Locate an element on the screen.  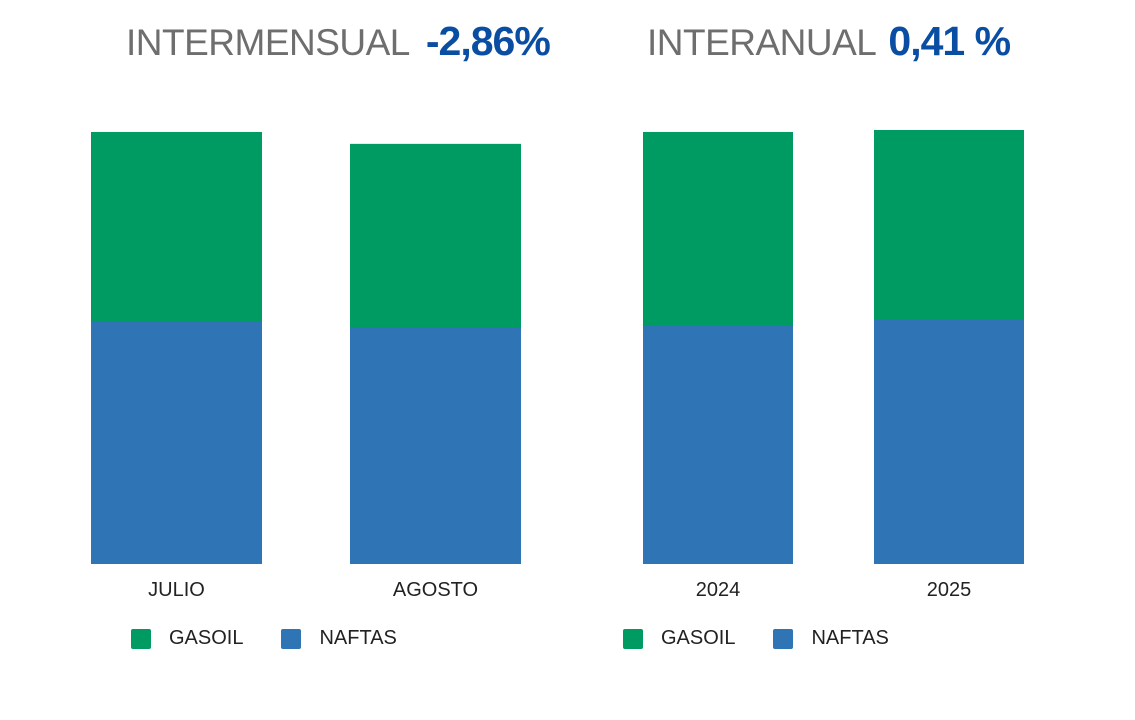
bar-naftas-julio is located at coordinates (176, 442).